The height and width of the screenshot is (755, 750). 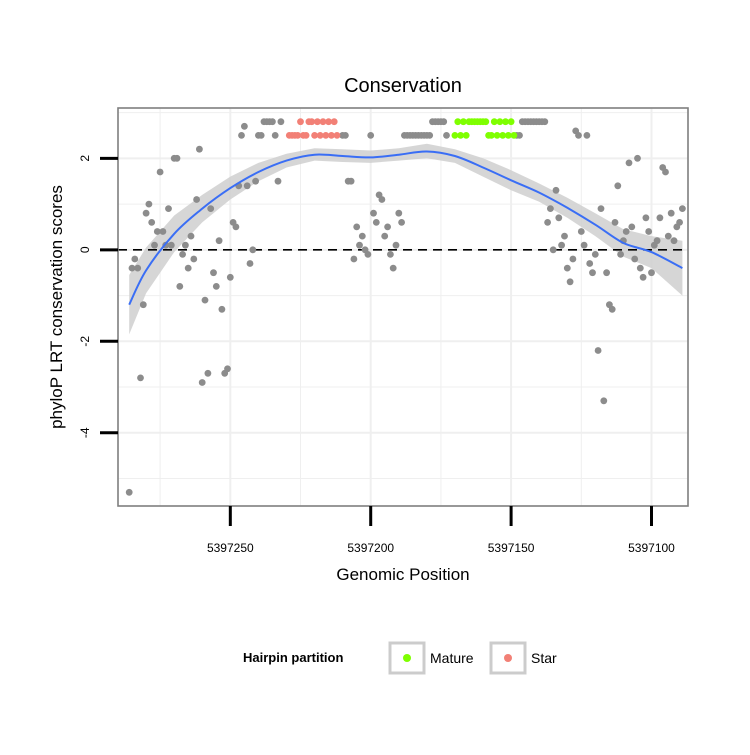 What do you see at coordinates (508, 658) in the screenshot?
I see `legend-marker-star` at bounding box center [508, 658].